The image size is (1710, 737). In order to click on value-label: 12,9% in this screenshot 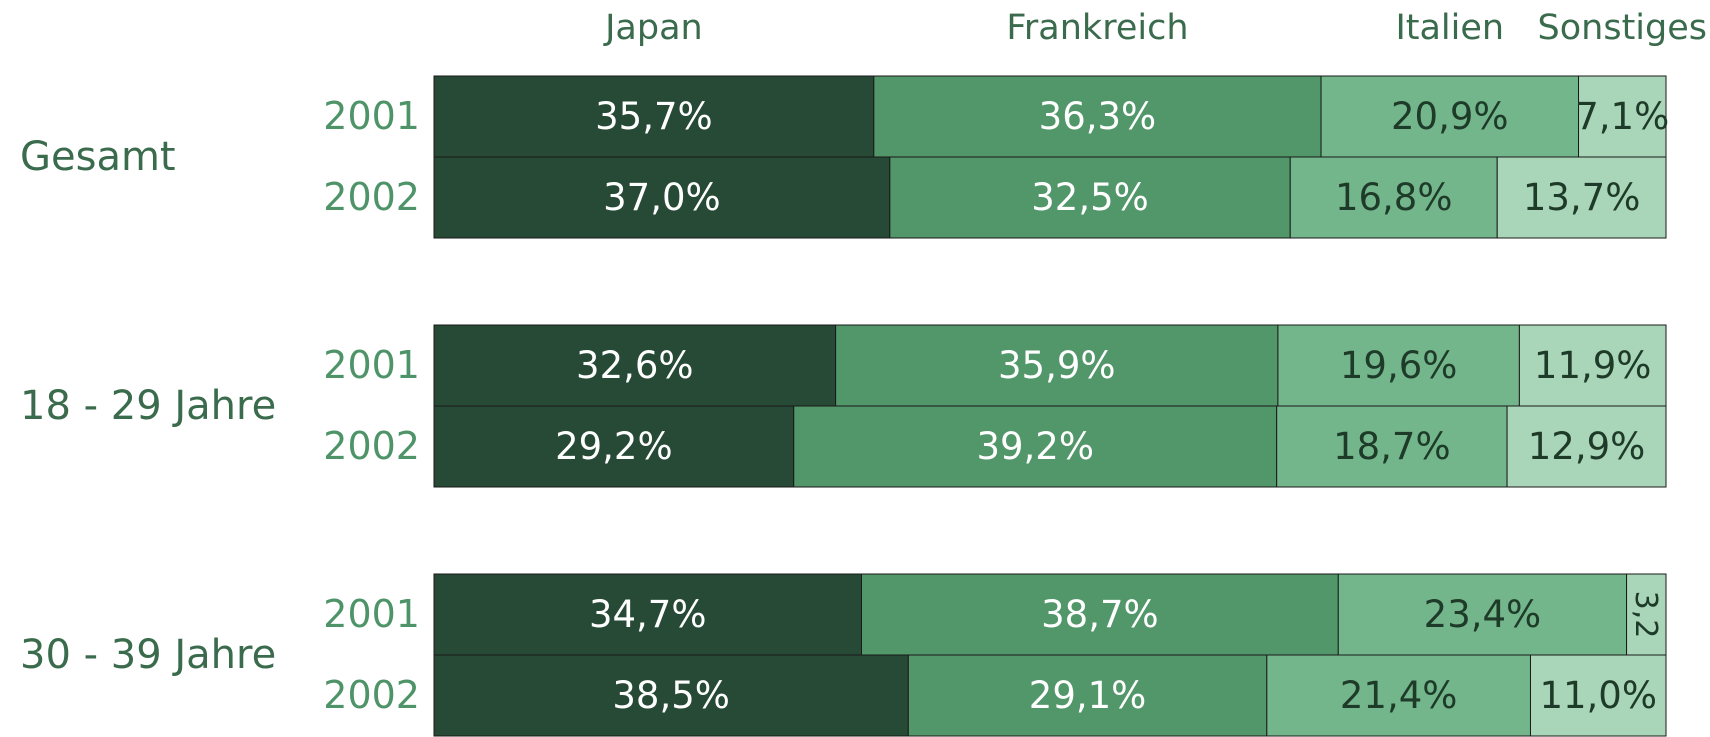, I will do `click(1587, 446)`.